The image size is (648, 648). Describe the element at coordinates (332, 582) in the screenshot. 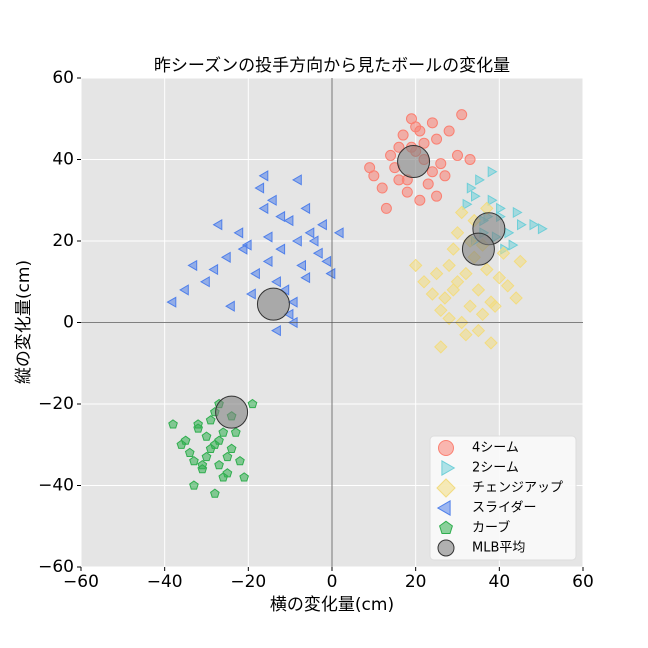

I see `x-tick-label: 0` at that location.